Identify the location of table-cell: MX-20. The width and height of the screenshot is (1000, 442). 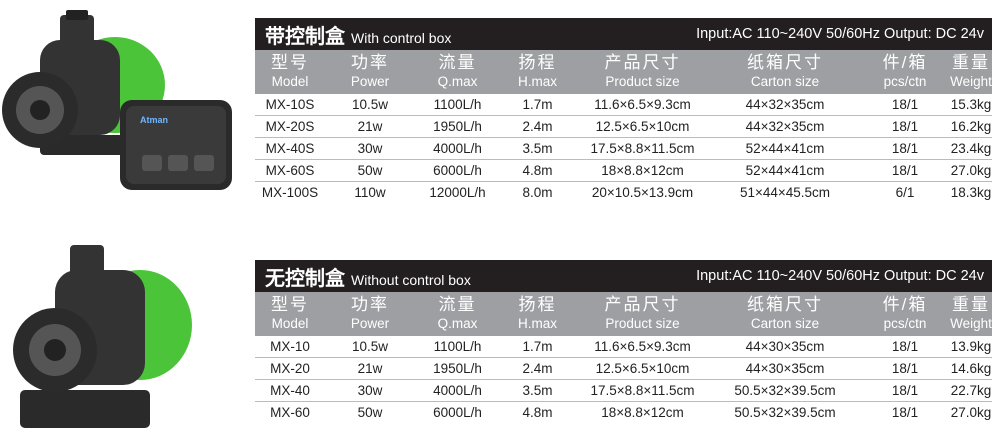
(290, 368).